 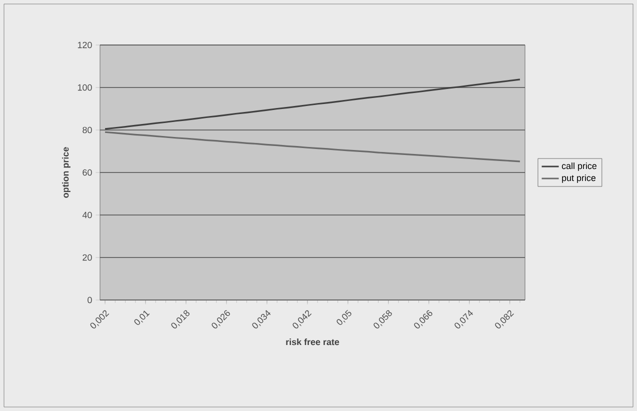 What do you see at coordinates (87, 172) in the screenshot?
I see `y-tick-label: 60` at bounding box center [87, 172].